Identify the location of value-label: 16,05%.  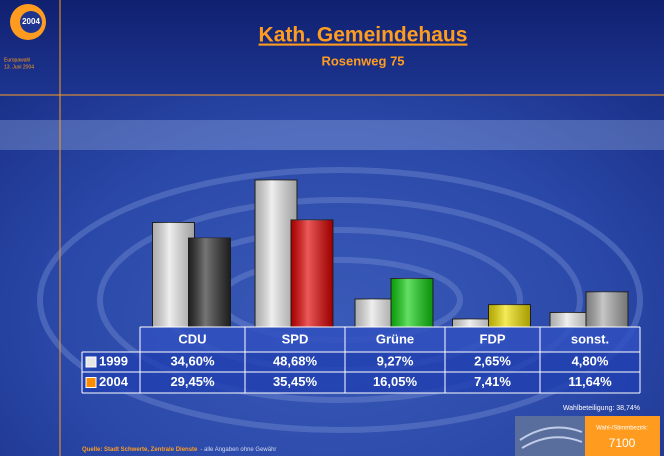
(395, 381).